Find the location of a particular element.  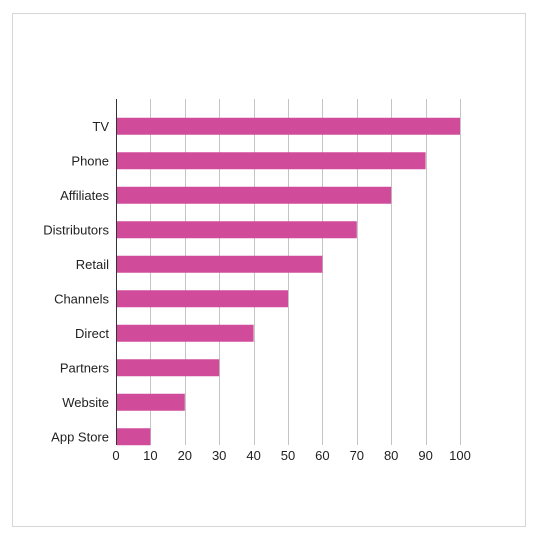

category-label-app-store: App Store is located at coordinates (80, 436).